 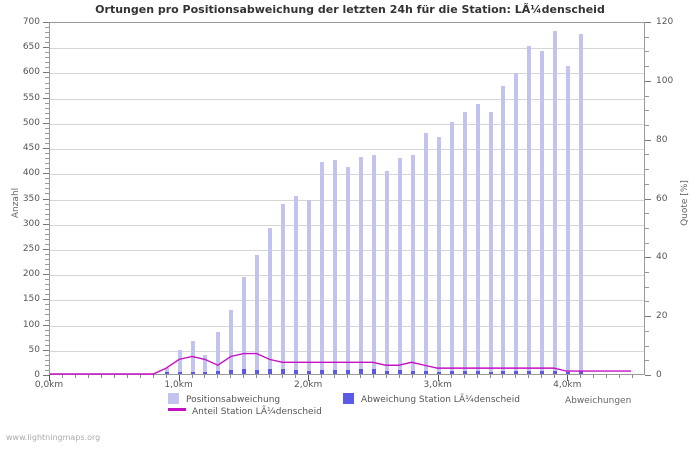 What do you see at coordinates (662, 139) in the screenshot?
I see `y2-tick-label: 80` at bounding box center [662, 139].